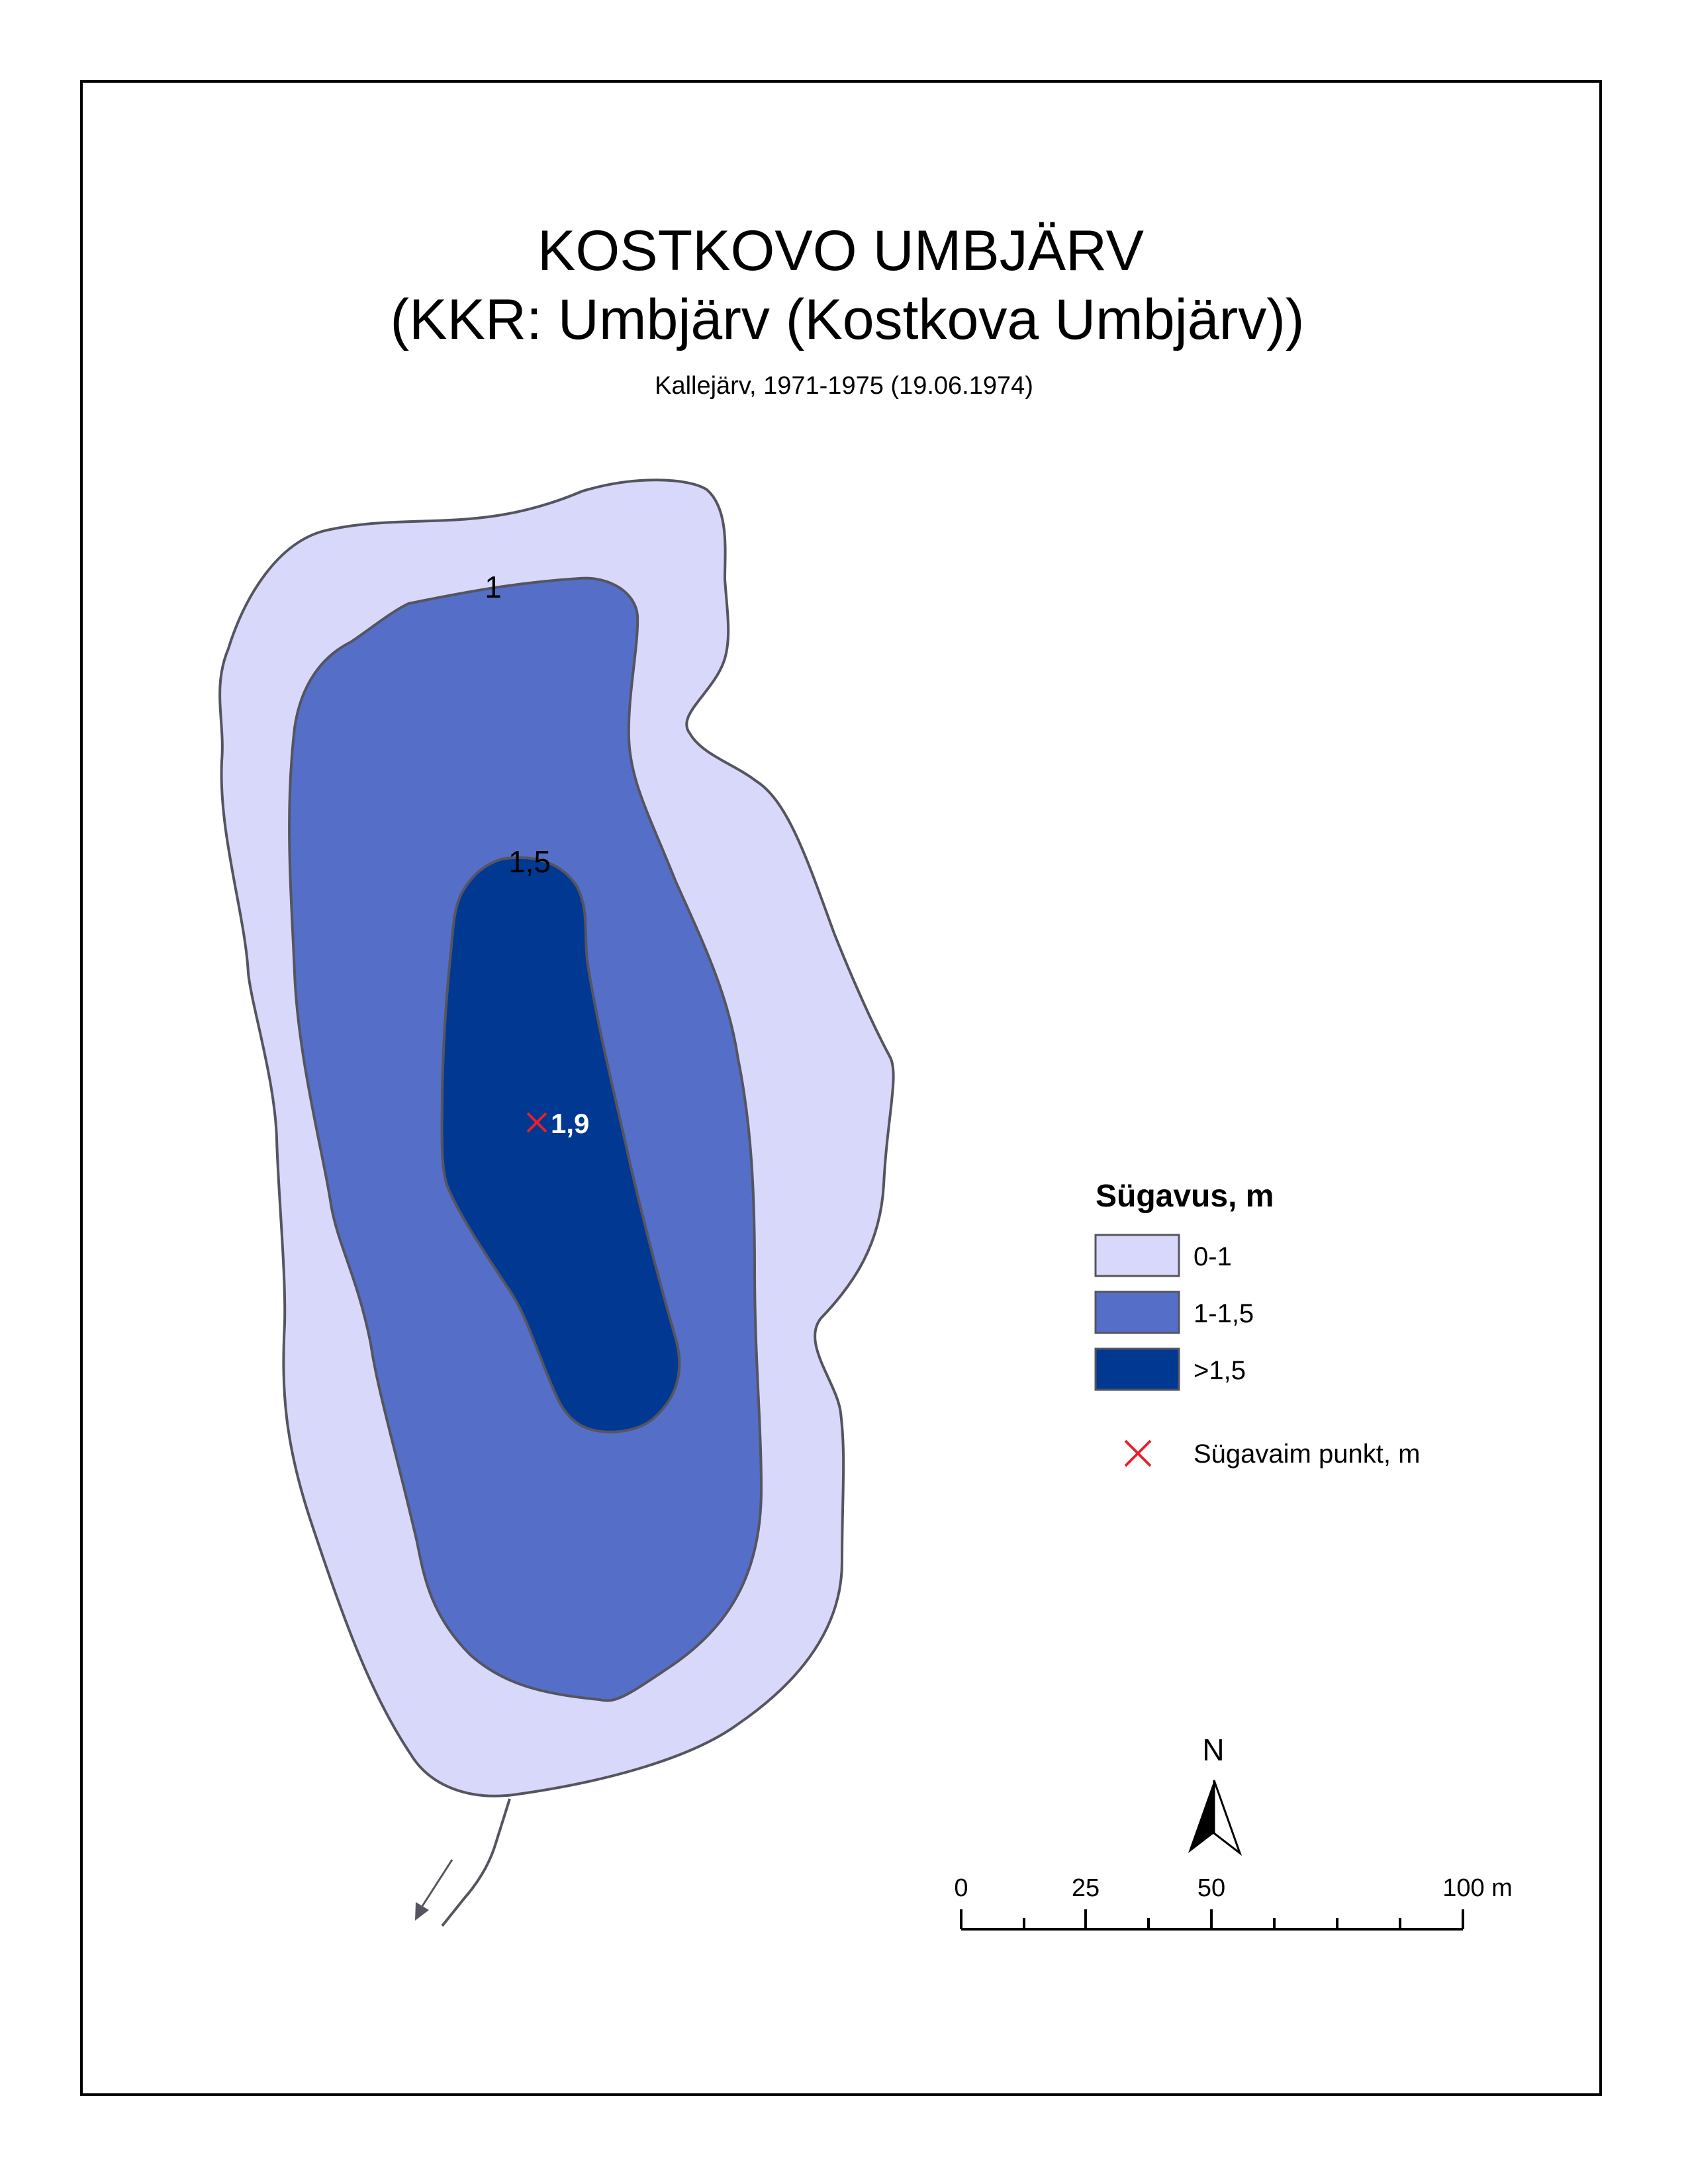 The width and height of the screenshot is (1688, 2184). I want to click on outlet-stream, so click(476, 1863).